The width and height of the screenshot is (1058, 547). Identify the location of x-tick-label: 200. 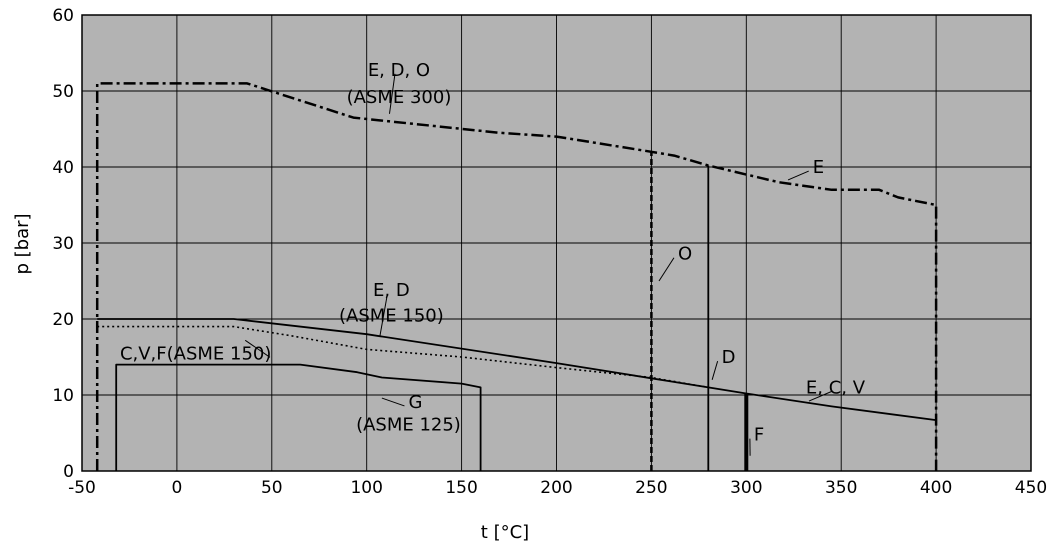
(556, 488).